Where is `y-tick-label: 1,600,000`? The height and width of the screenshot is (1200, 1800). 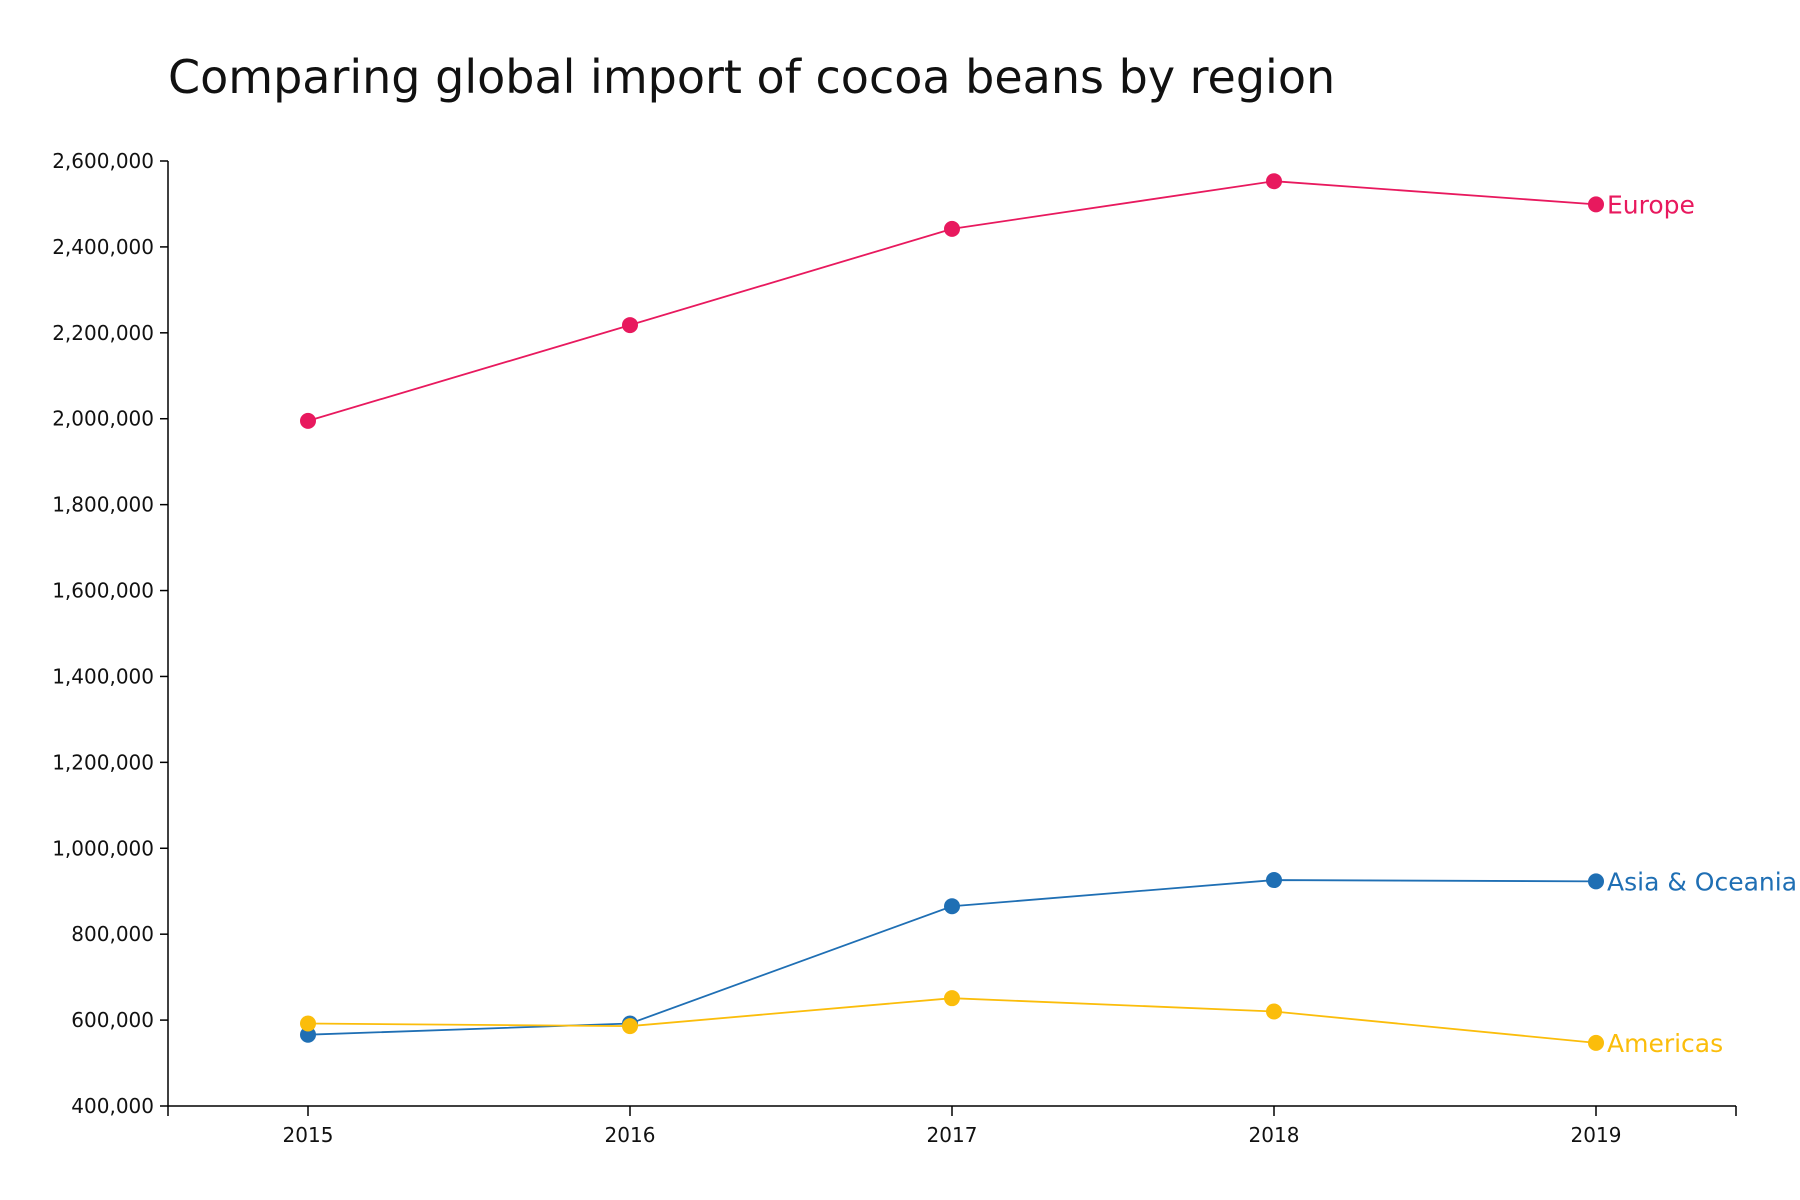 y-tick-label: 1,600,000 is located at coordinates (103, 591).